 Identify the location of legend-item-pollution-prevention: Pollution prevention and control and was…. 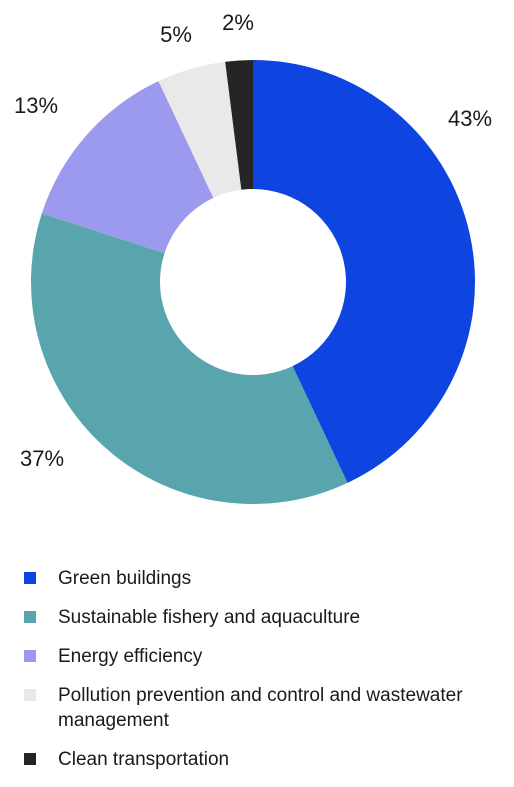
(259, 708).